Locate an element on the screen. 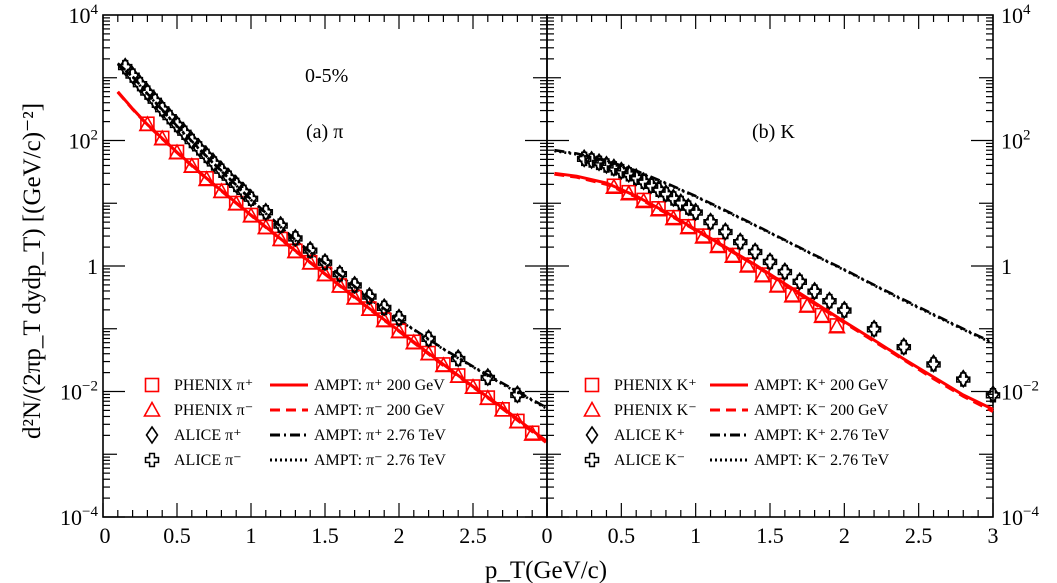 This screenshot has width=1057, height=583. legend-marker-square is located at coordinates (592, 385).